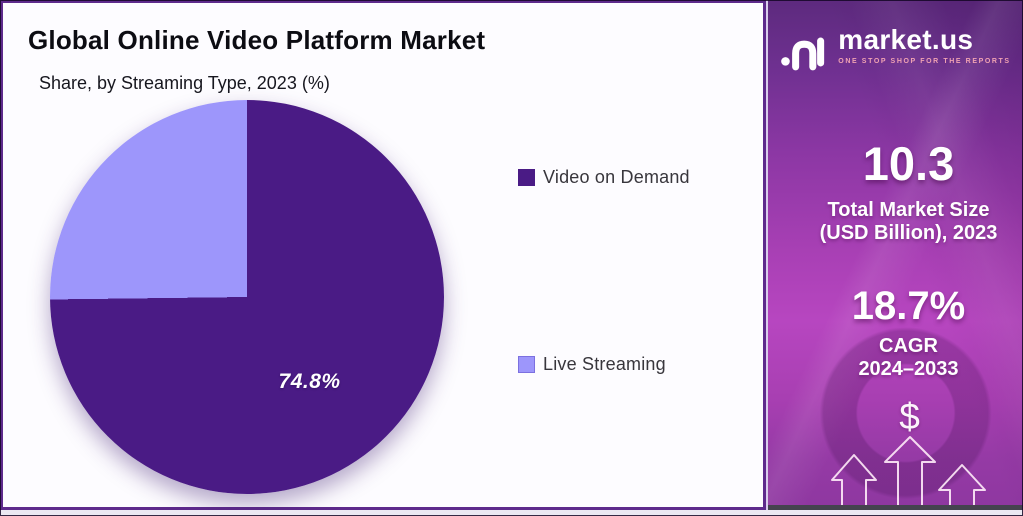 This screenshot has height=516, width=1023. I want to click on brand-header: market.us ONE STOP SHOP FOR THE REPORTS, so click(895, 52).